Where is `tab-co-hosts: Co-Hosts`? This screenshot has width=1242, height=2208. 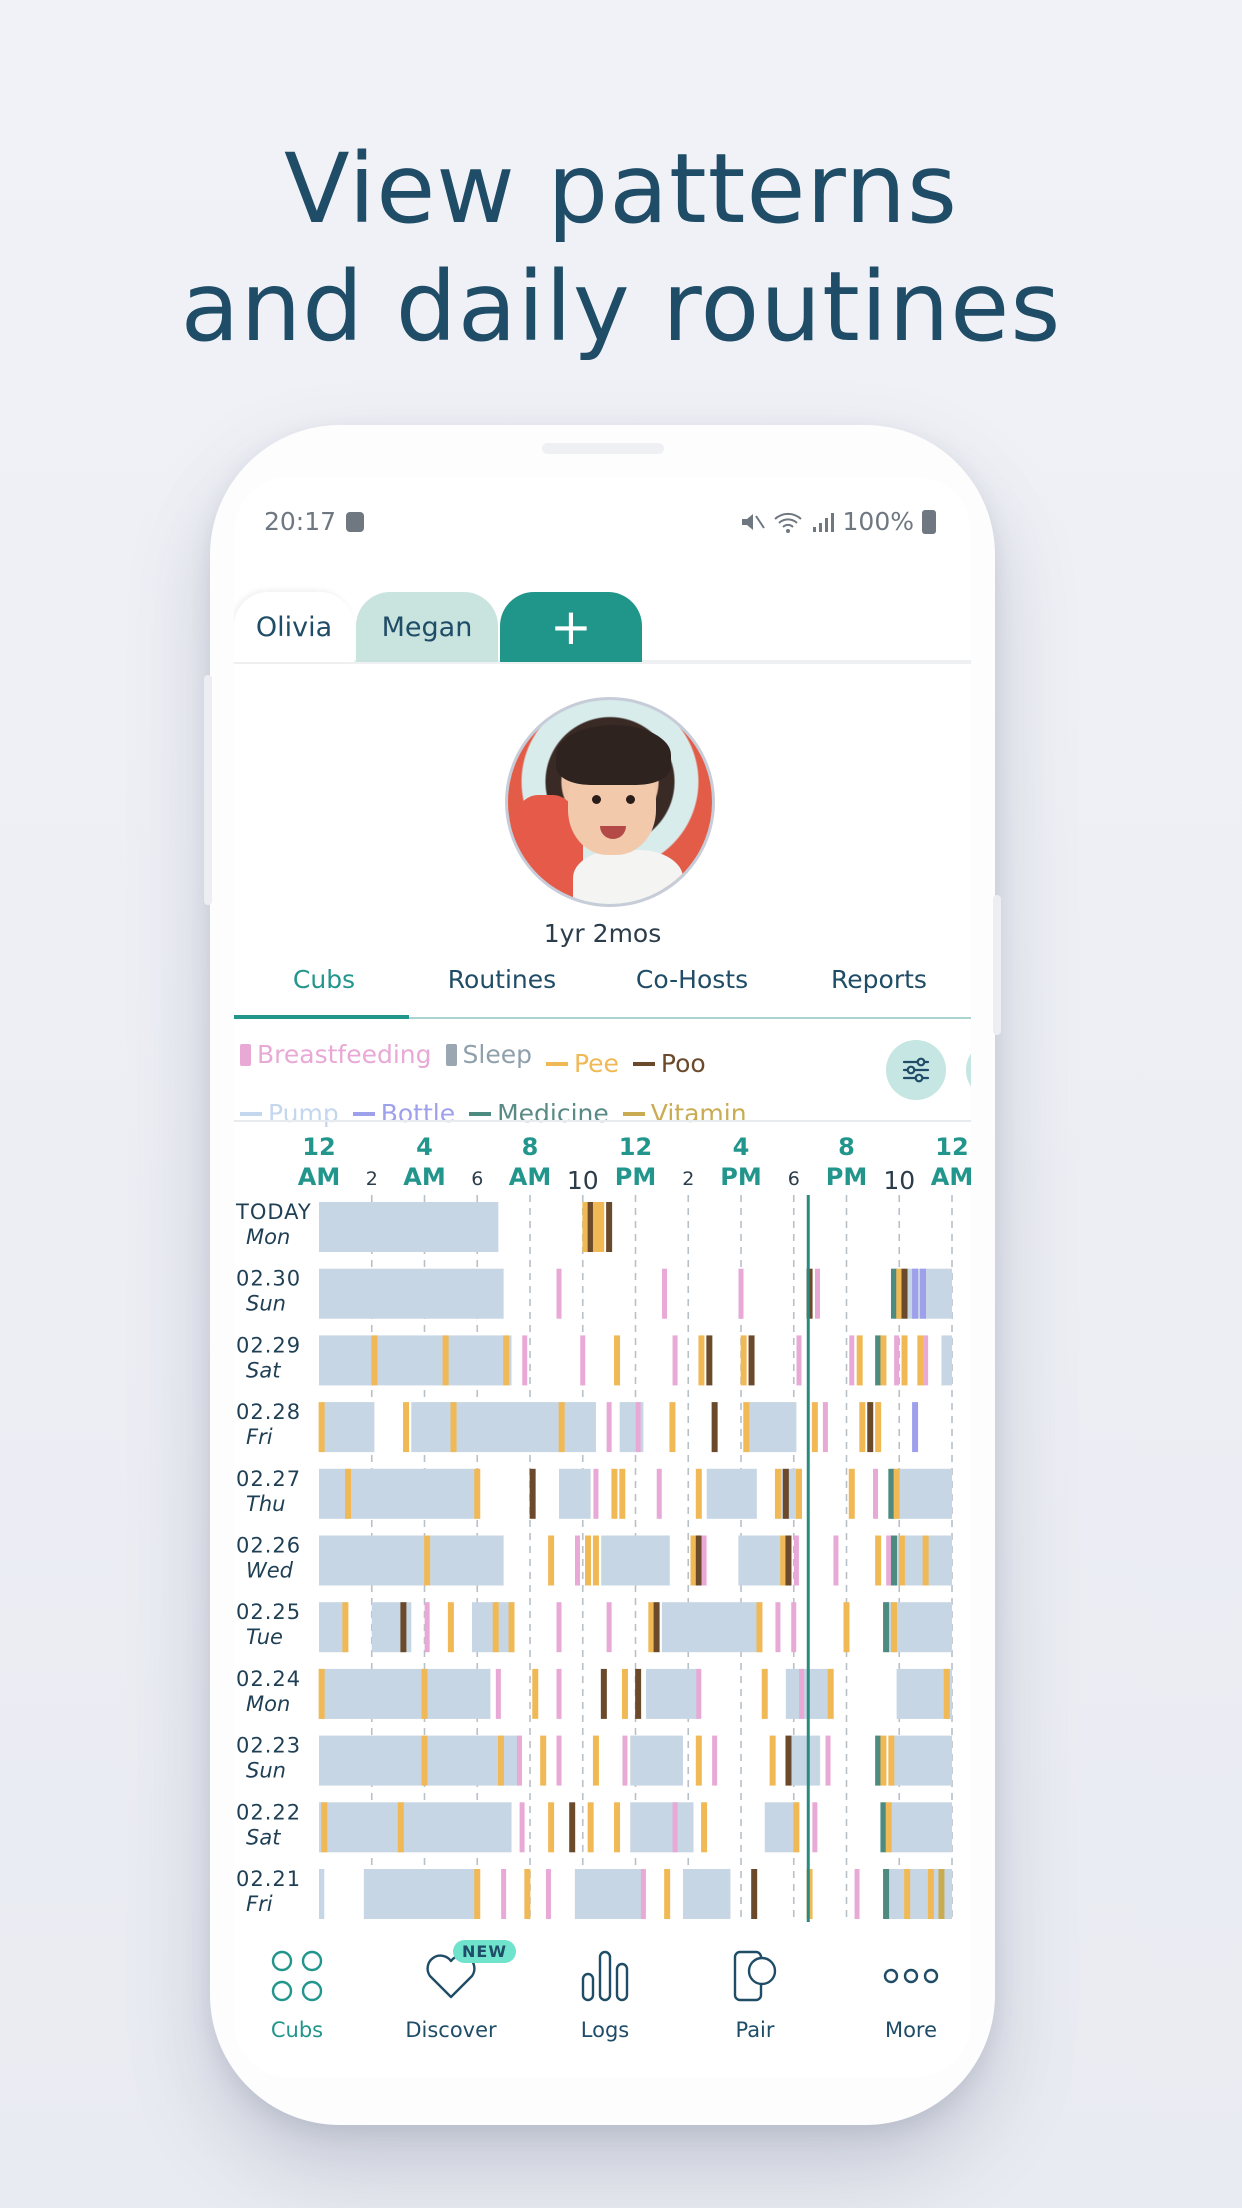 tab-co-hosts: Co-Hosts is located at coordinates (692, 979).